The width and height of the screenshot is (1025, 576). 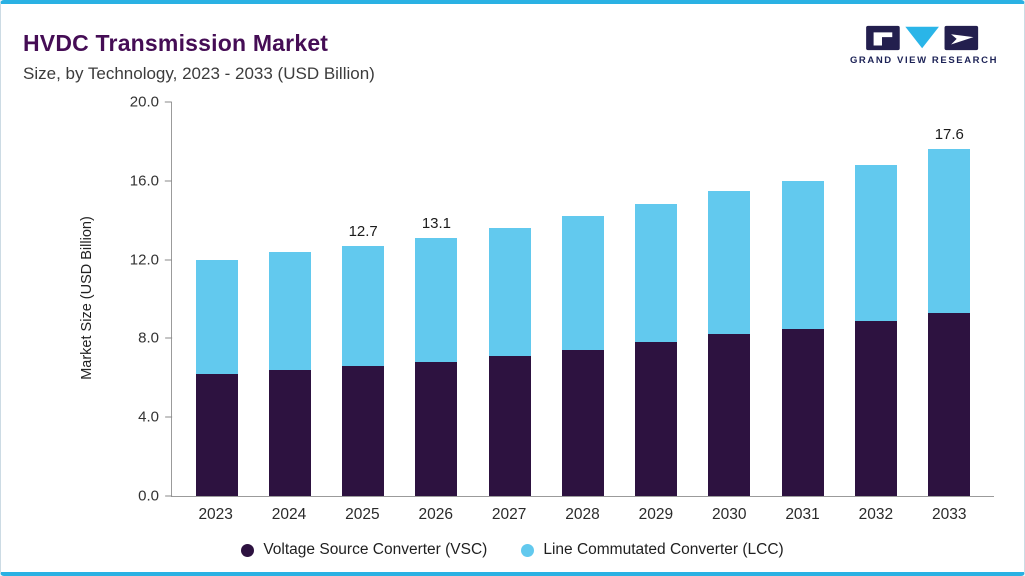 What do you see at coordinates (176, 43) in the screenshot?
I see `page-title: HVDC Transmission Market` at bounding box center [176, 43].